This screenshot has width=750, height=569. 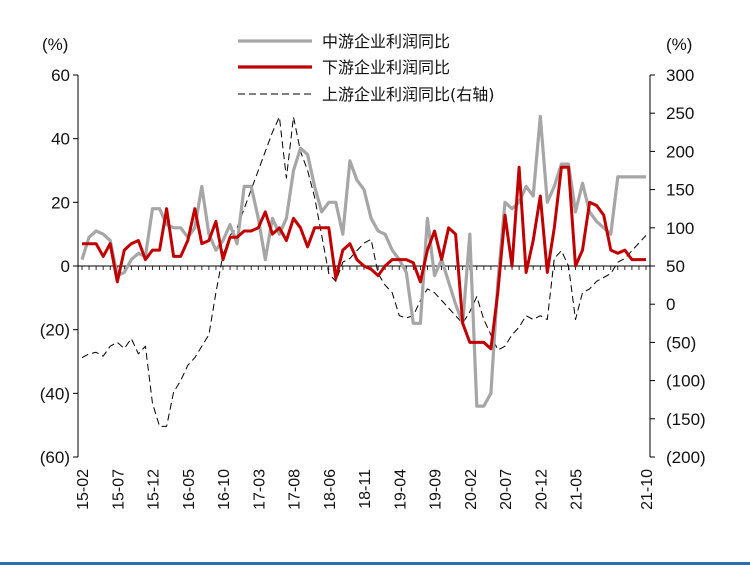 What do you see at coordinates (386, 67) in the screenshot?
I see `legend-label-2: 下游企业利润同比` at bounding box center [386, 67].